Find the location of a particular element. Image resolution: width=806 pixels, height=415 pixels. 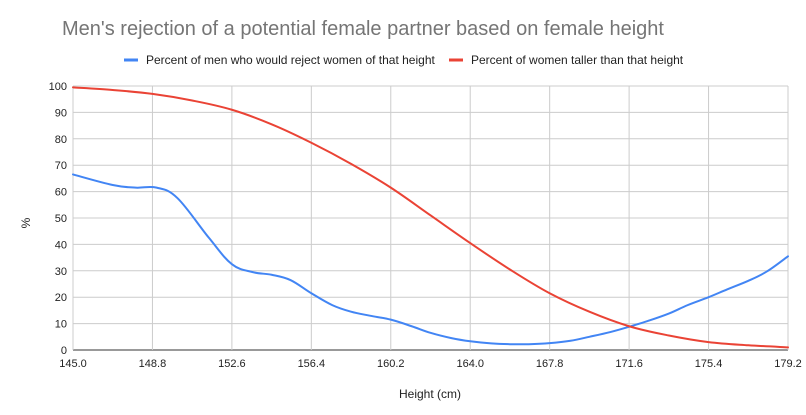

x-tick-label: 156.4 is located at coordinates (312, 364).